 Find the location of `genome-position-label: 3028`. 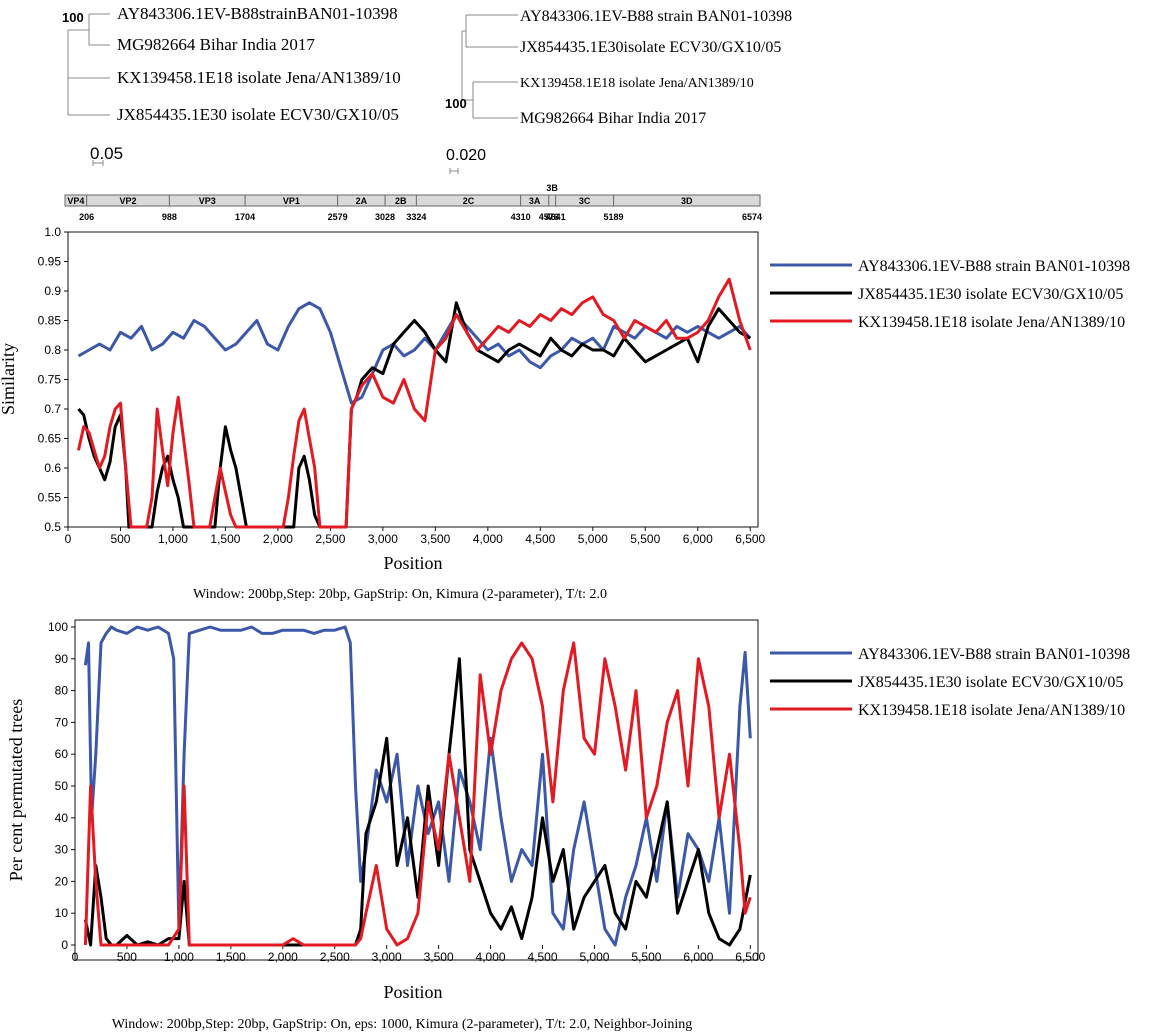

genome-position-label: 3028 is located at coordinates (385, 217).